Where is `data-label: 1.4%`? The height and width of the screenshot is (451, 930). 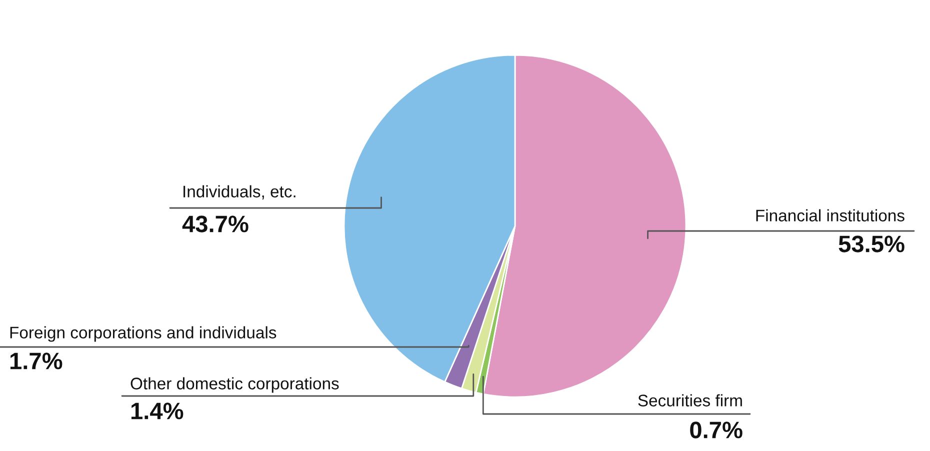
data-label: 1.4% is located at coordinates (157, 411).